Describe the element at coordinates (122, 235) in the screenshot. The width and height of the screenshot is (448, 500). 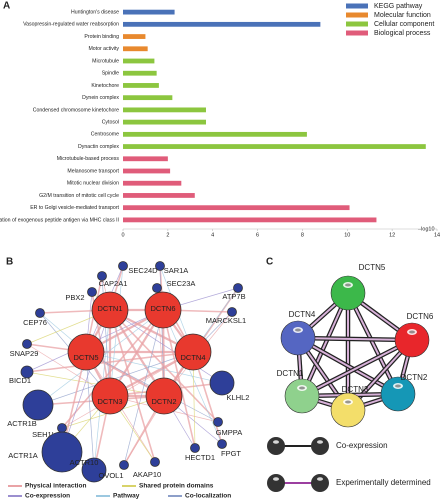
I see `x-tick-label: 0` at that location.